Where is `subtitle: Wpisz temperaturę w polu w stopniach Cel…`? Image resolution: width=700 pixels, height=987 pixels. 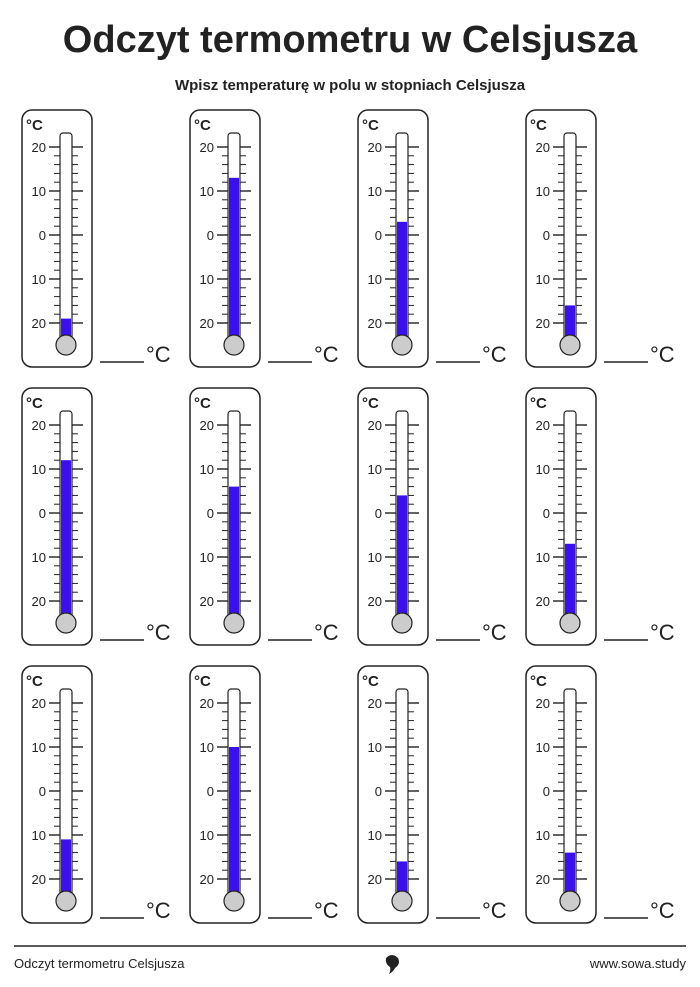
subtitle: Wpisz temperaturę w polu w stopniach Cel… is located at coordinates (350, 85).